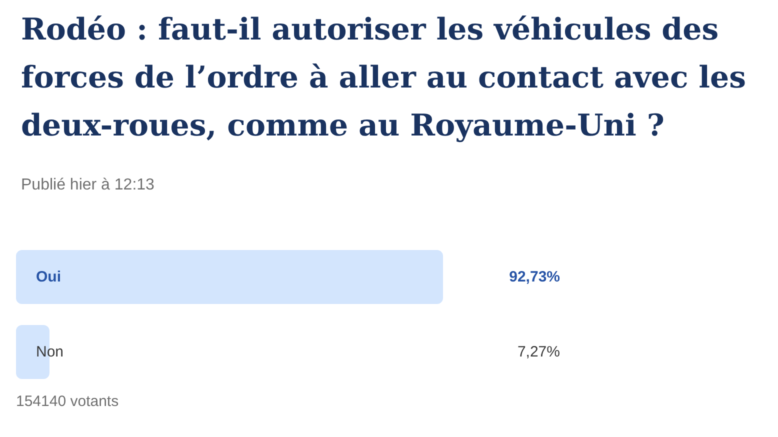  I want to click on data-label: 92,73%, so click(534, 277).